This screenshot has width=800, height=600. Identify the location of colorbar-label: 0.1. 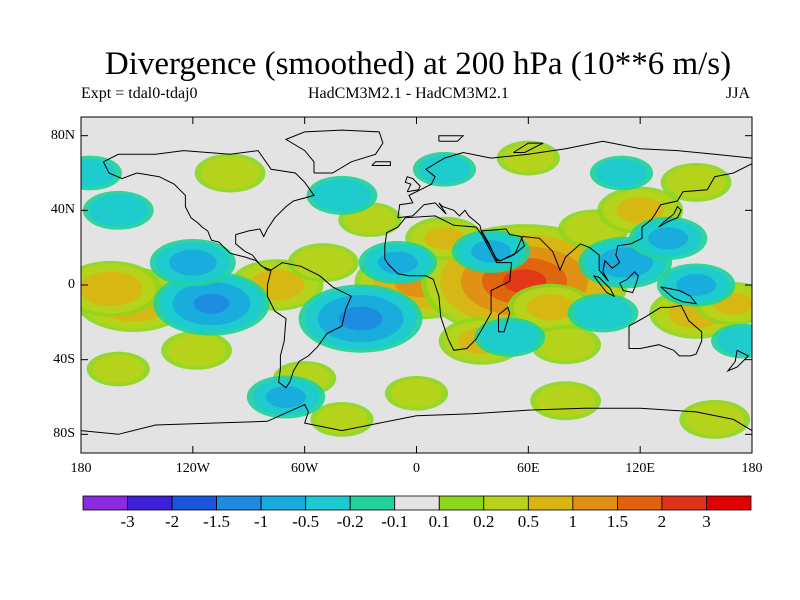
(439, 521).